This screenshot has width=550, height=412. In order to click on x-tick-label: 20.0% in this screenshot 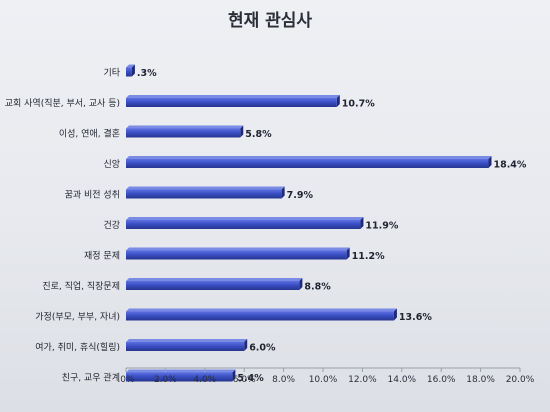, I will do `click(520, 380)`.